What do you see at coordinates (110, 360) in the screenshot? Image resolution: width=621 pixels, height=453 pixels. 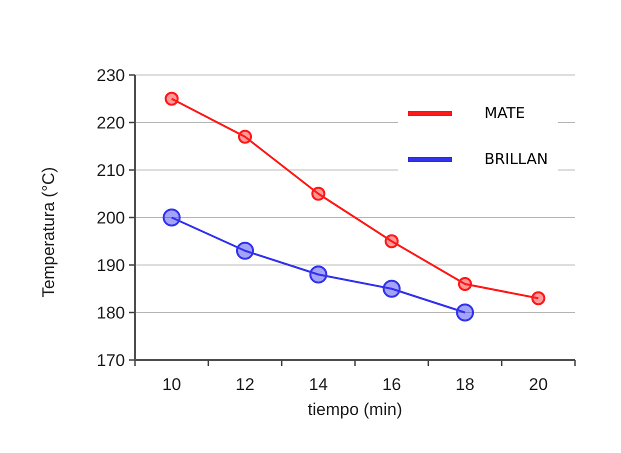 I see `y-tick-label: 170` at bounding box center [110, 360].